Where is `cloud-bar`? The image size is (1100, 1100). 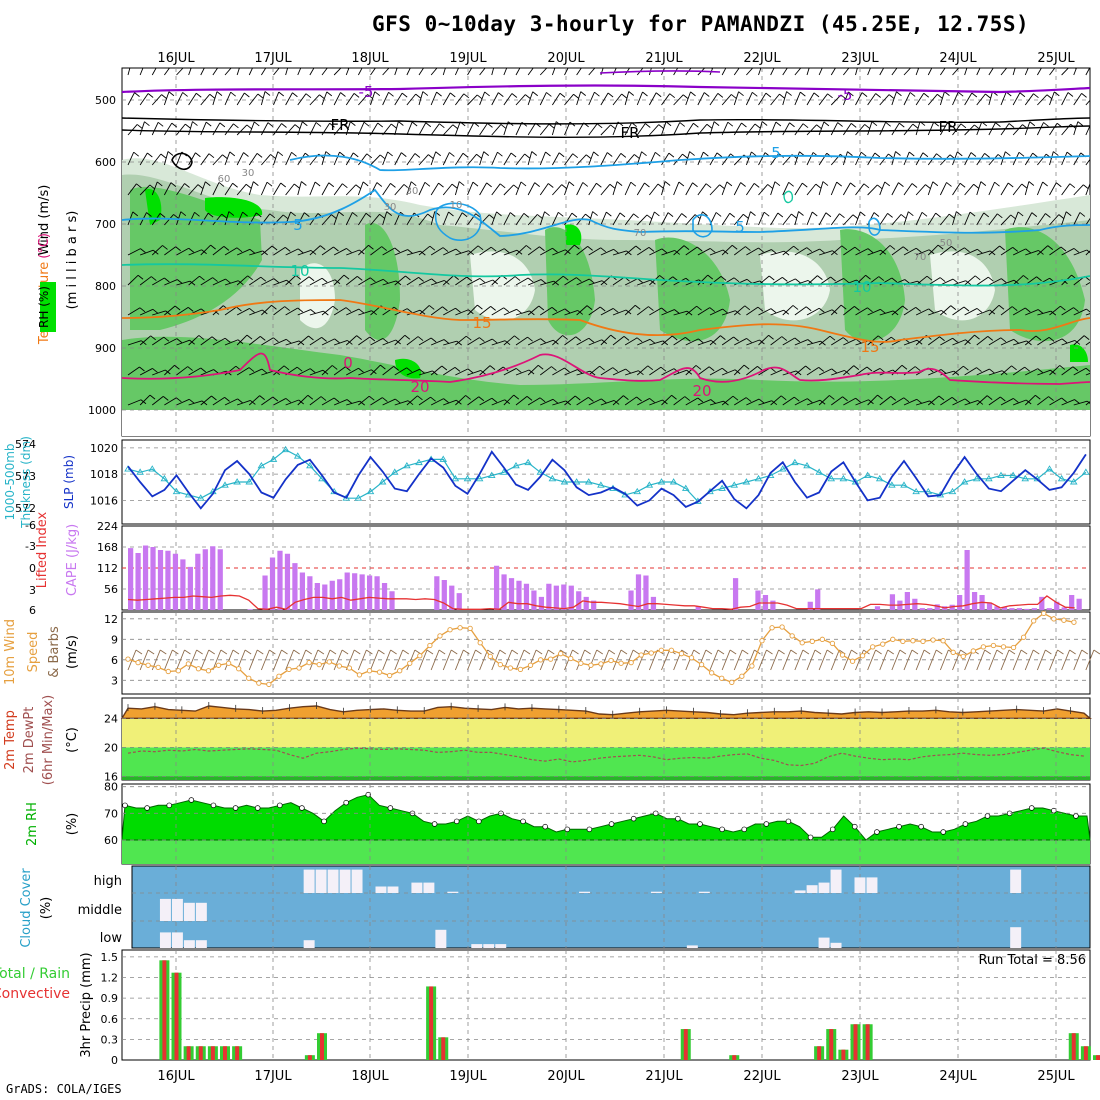 cloud-bar is located at coordinates (1016, 881).